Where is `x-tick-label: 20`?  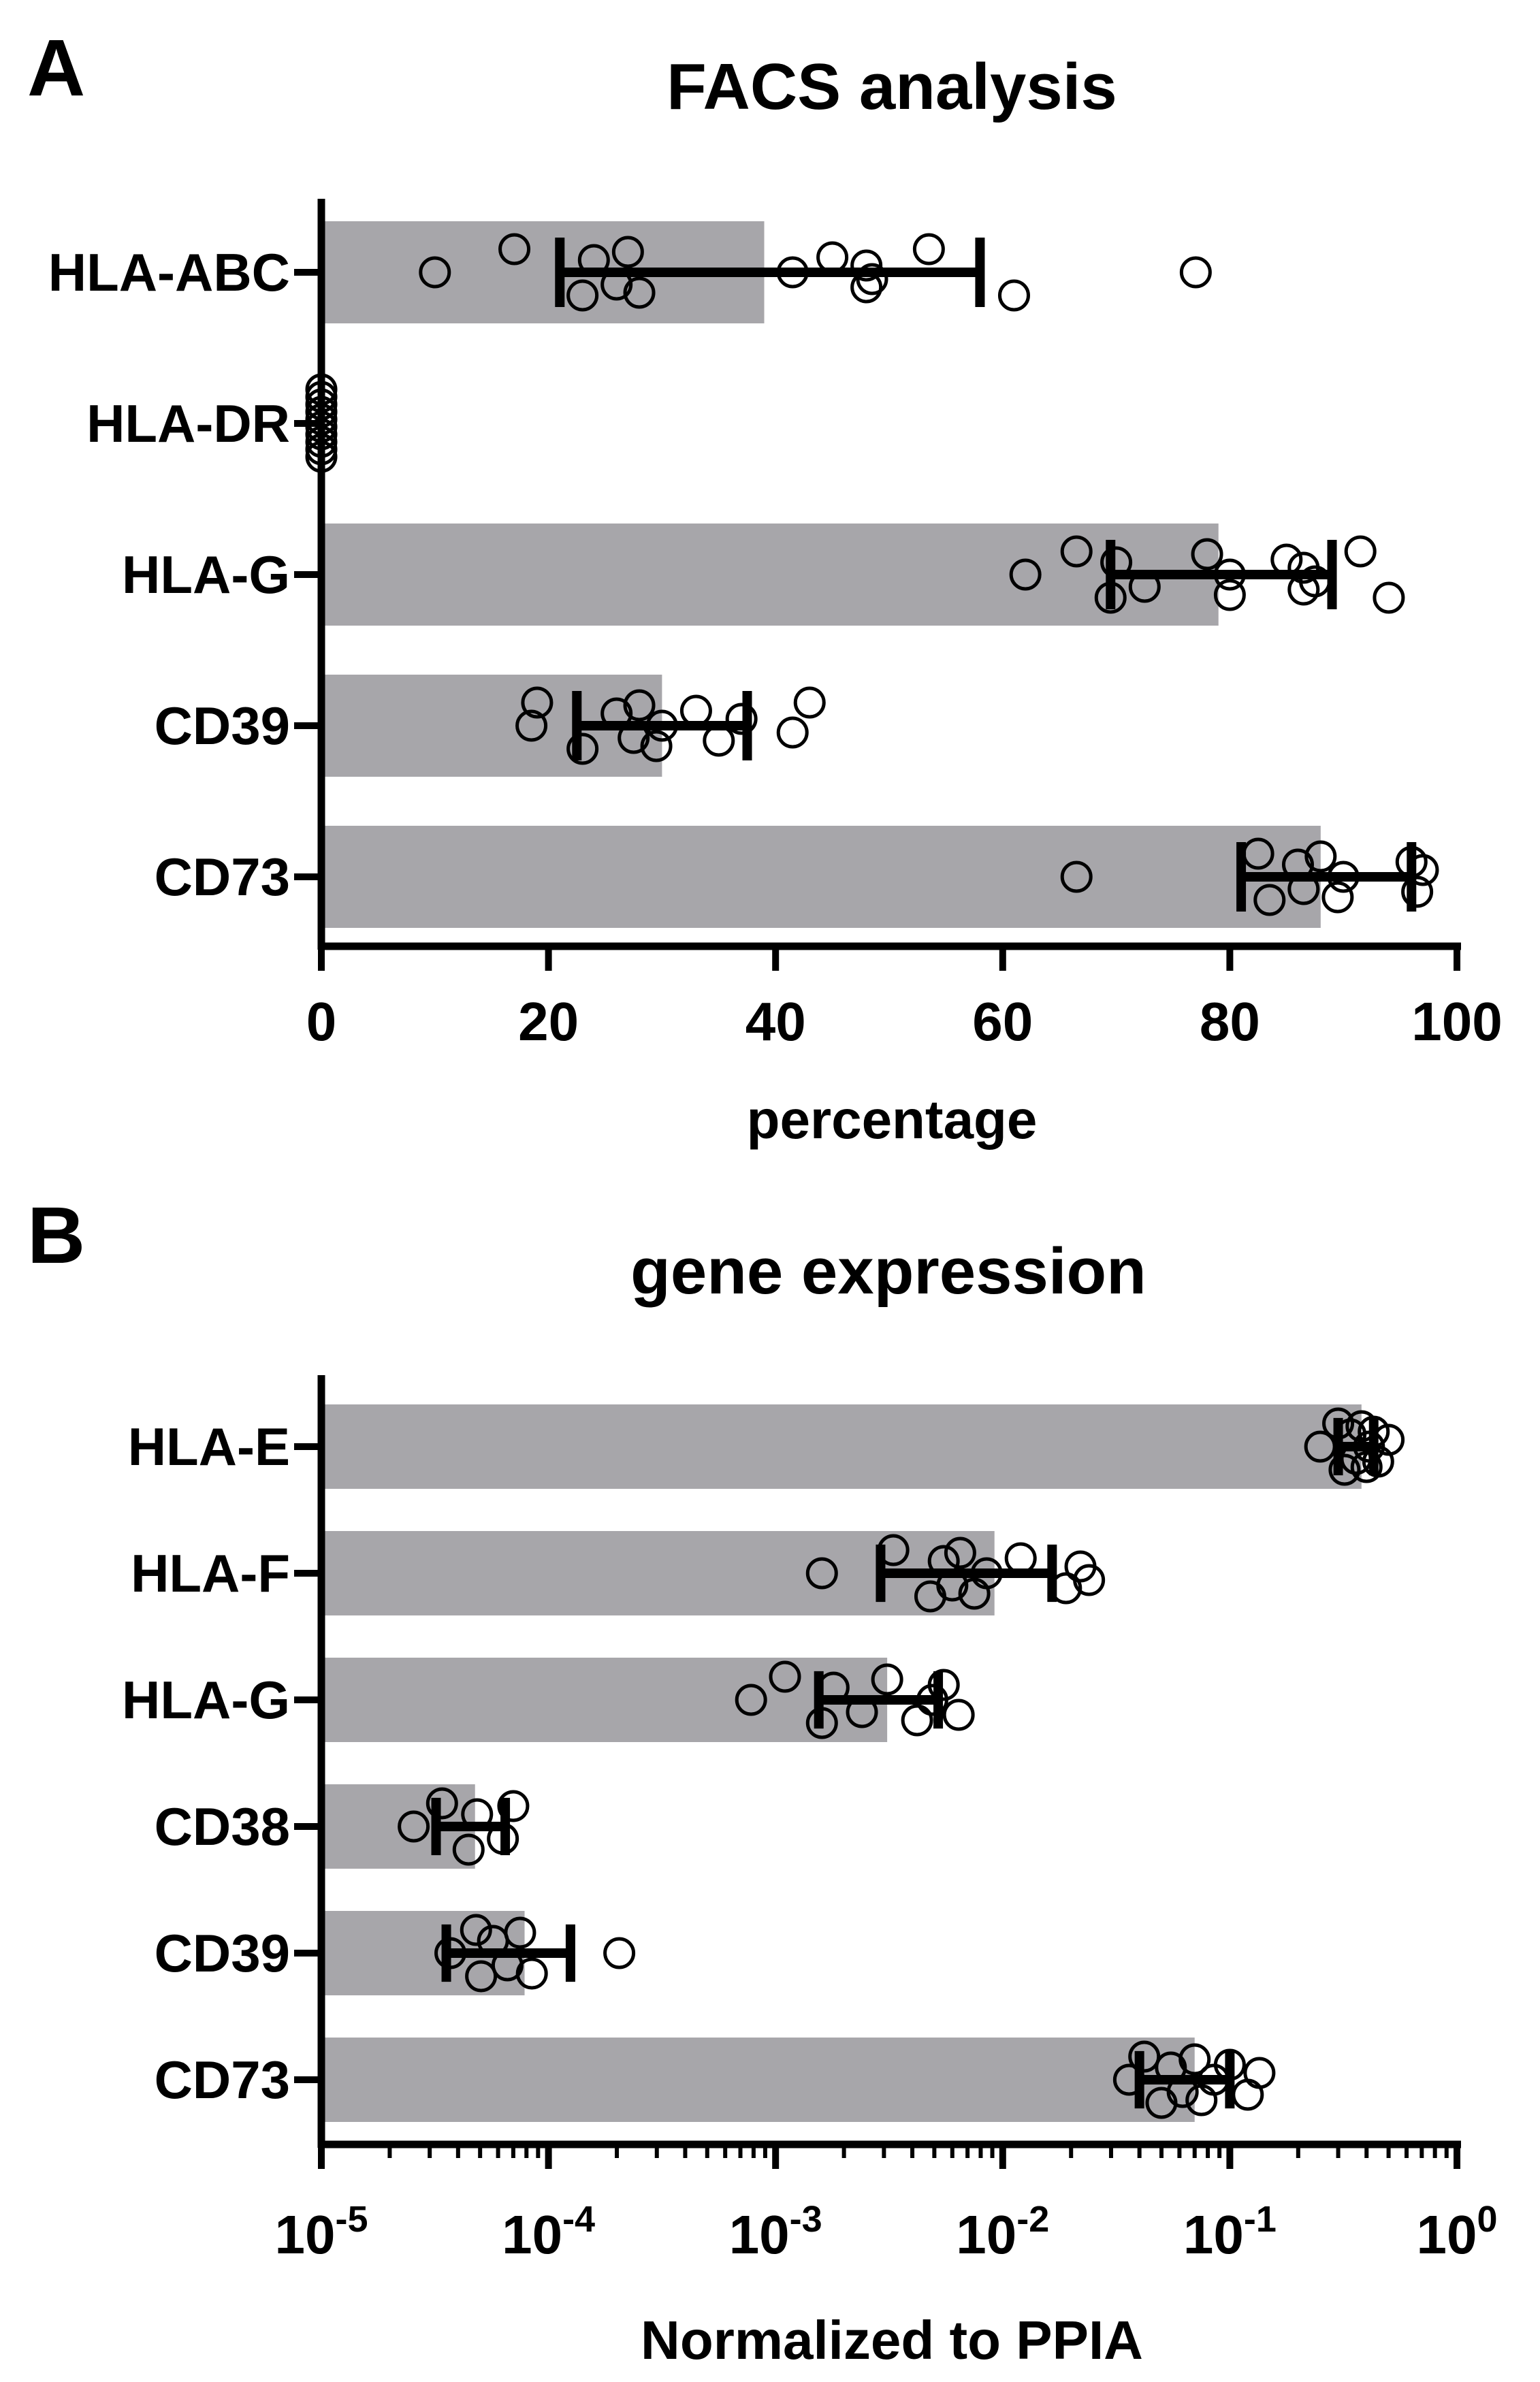
x-tick-label: 20 is located at coordinates (548, 1021).